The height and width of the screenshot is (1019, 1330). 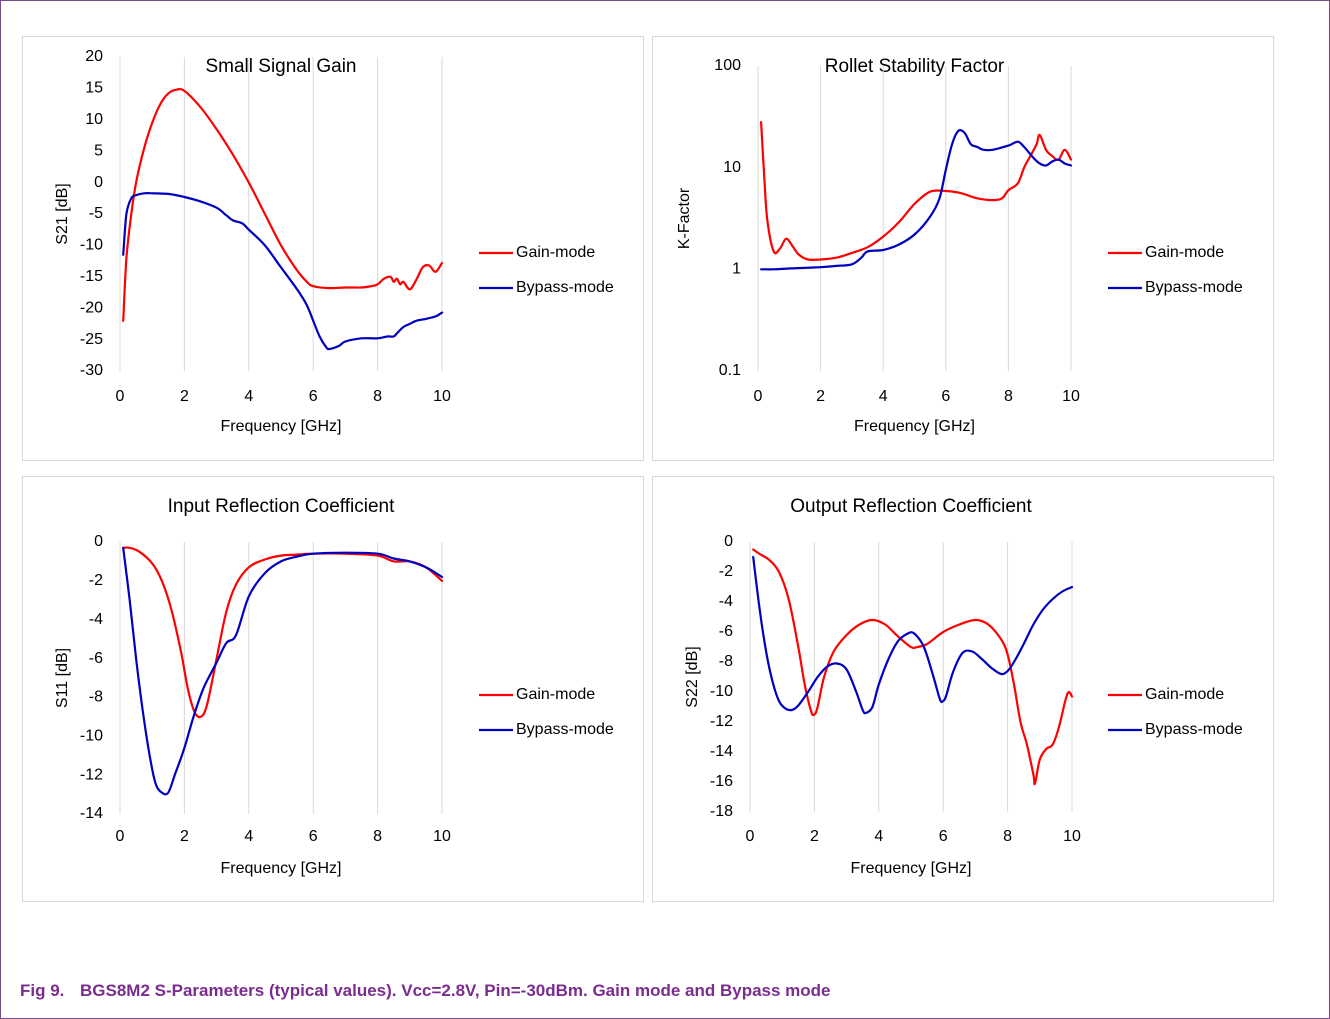 I want to click on y-tick-label: -16, so click(x=721, y=781).